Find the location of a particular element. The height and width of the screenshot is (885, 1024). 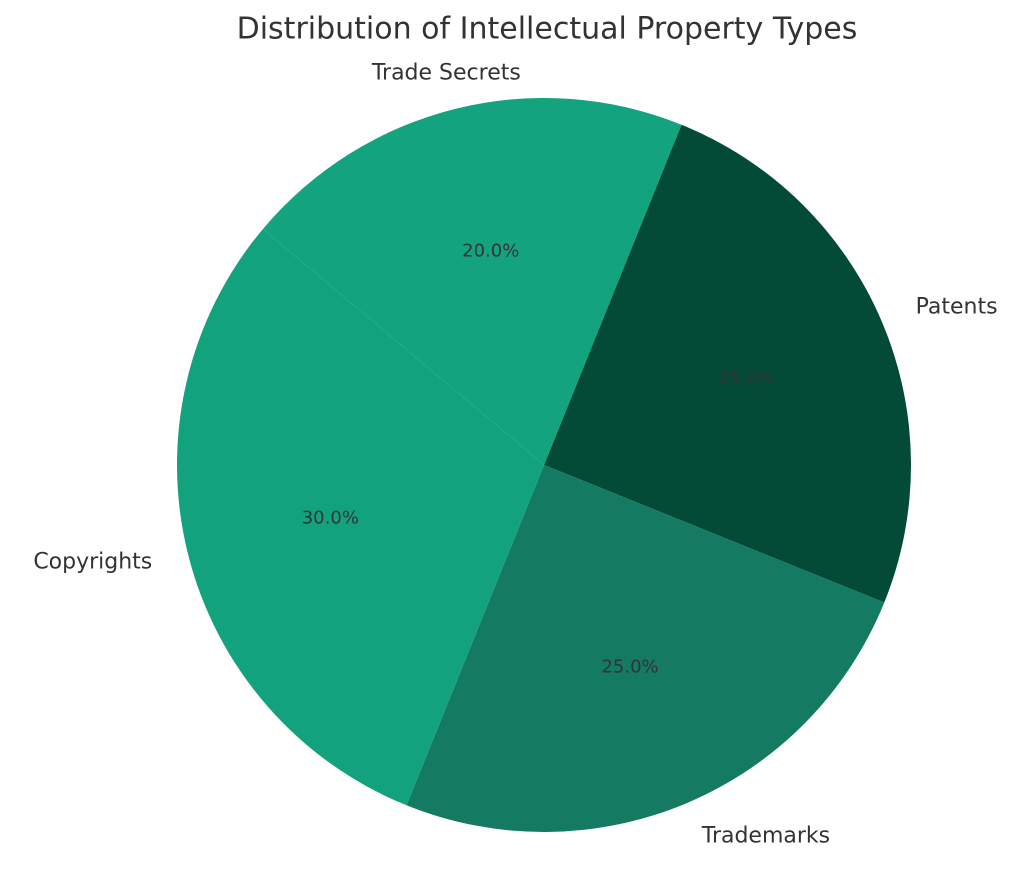

slice-name-label: Copyrights is located at coordinates (92, 562).